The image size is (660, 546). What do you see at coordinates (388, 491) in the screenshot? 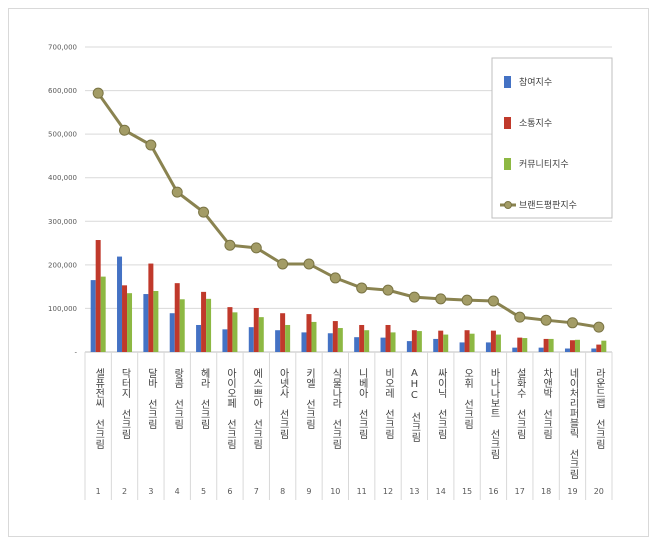
I see `rank-label: 12` at bounding box center [388, 491].